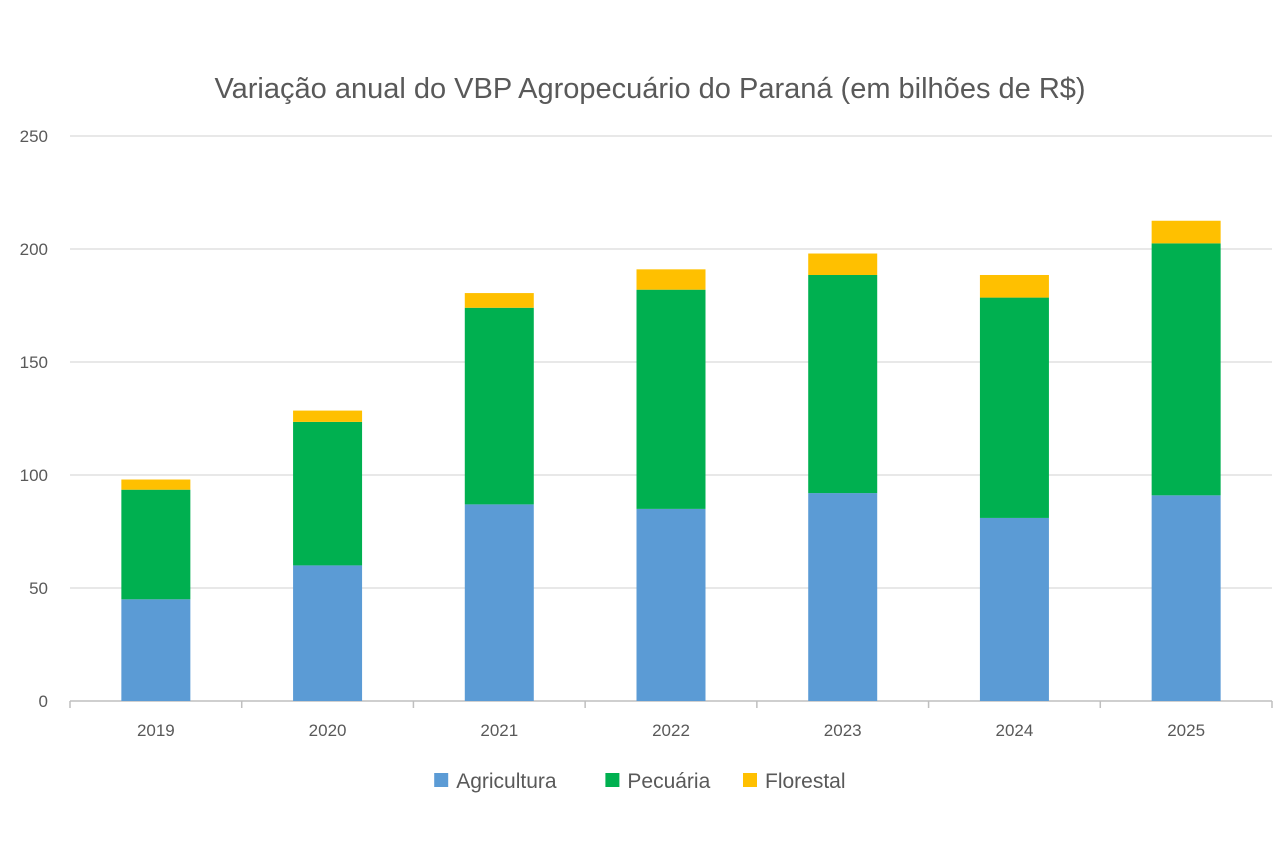 The image size is (1280, 853). What do you see at coordinates (1015, 730) in the screenshot?
I see `x-tick-label: 2024` at bounding box center [1015, 730].